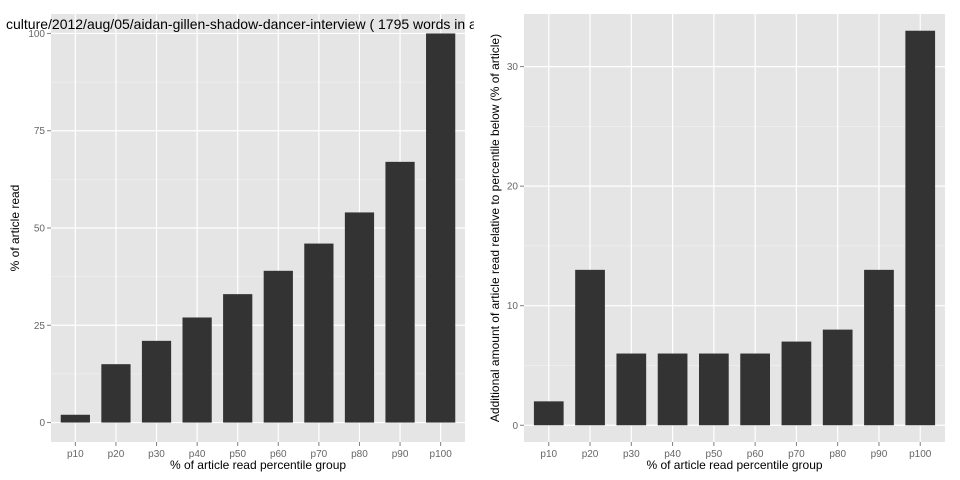  Describe the element at coordinates (36, 34) in the screenshot. I see `y-tick-label: 100` at that location.